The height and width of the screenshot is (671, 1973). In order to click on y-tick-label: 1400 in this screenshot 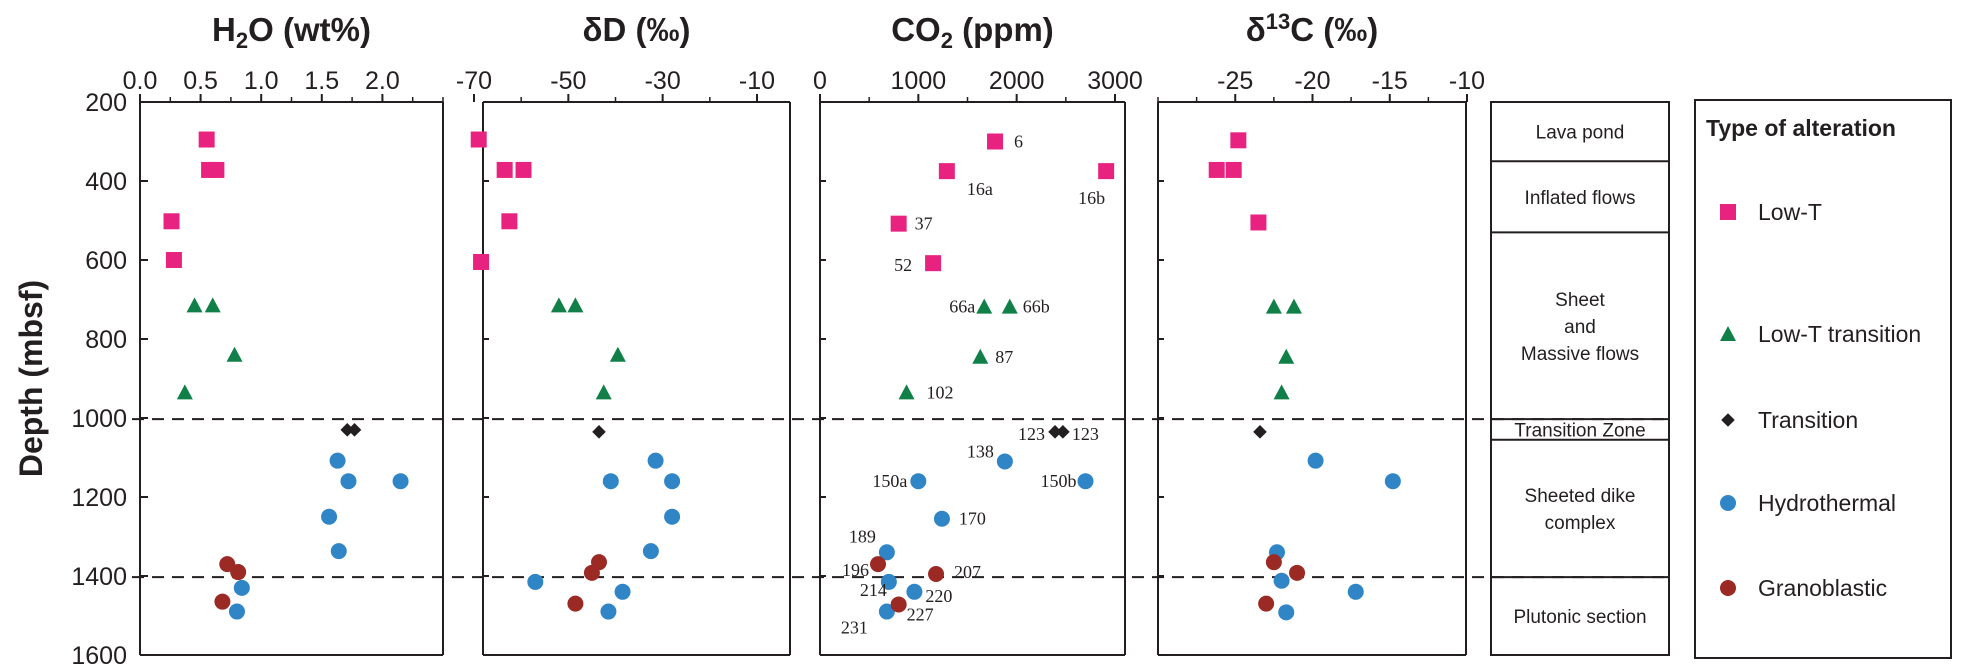, I will do `click(99, 577)`.